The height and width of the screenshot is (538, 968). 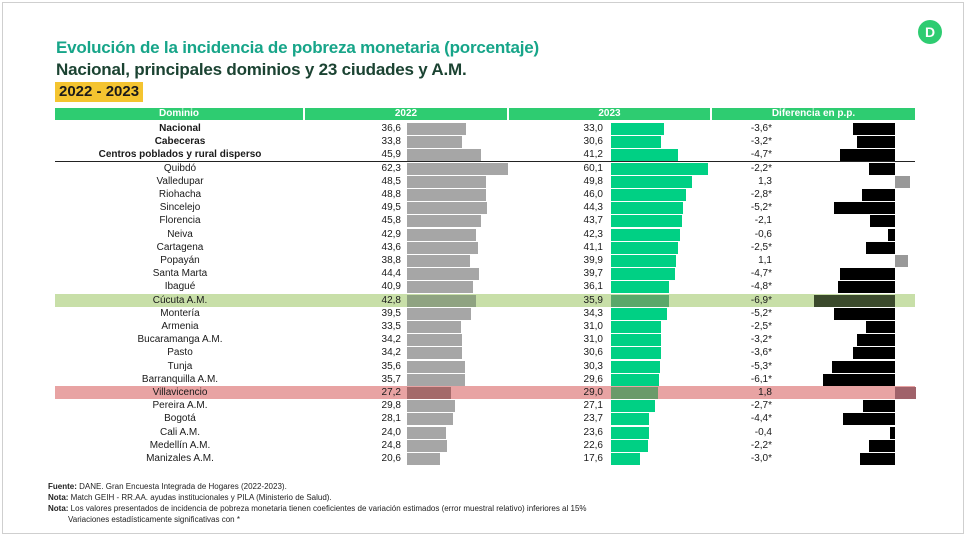 What do you see at coordinates (593, 155) in the screenshot?
I see `value-2023-label: 41,2` at bounding box center [593, 155].